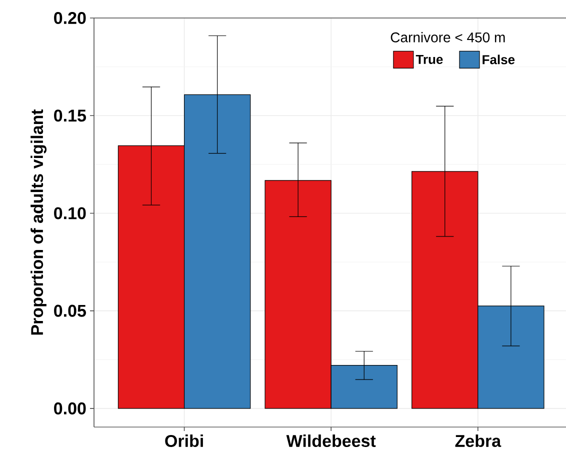 The height and width of the screenshot is (458, 566). I want to click on y-tick-label: 0.00, so click(70, 408).